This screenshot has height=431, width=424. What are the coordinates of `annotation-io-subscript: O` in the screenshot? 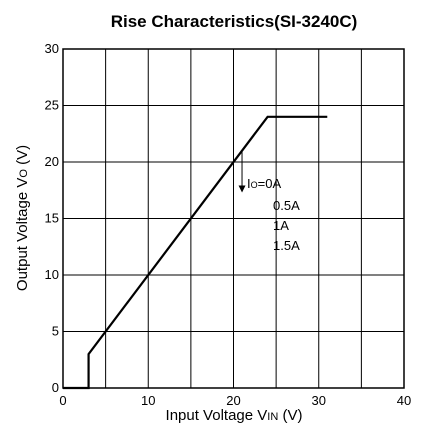 It's located at (254, 185).